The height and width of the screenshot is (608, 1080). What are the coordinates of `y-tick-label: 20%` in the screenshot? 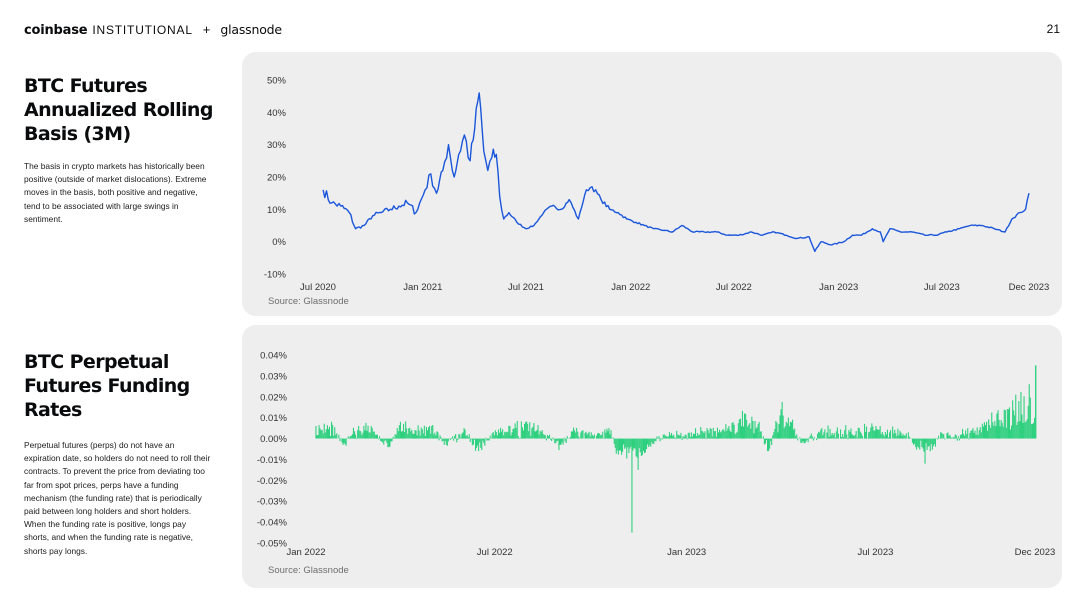 It's located at (277, 178).